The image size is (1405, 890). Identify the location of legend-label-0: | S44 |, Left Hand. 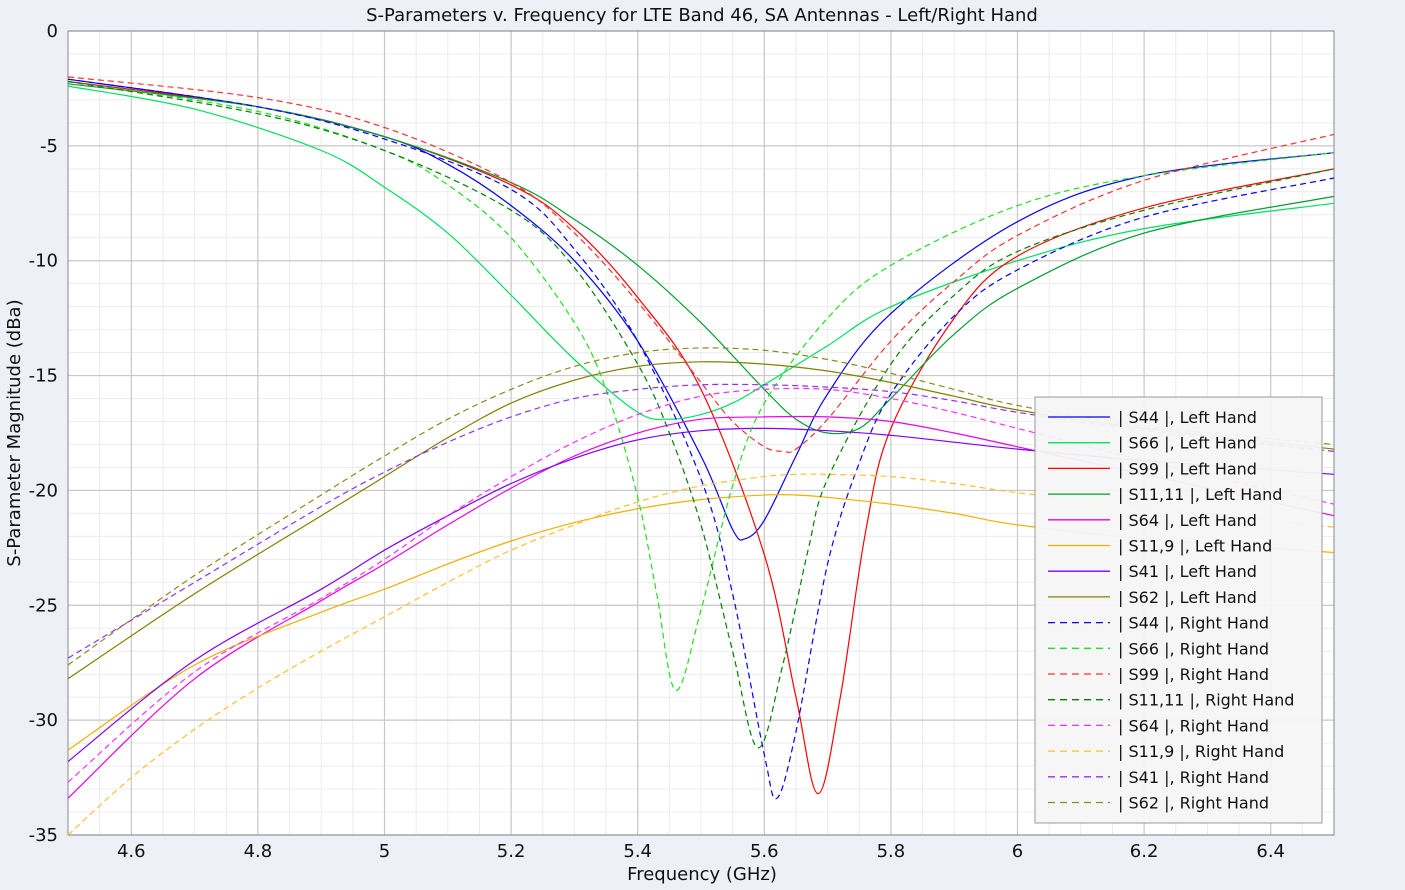
(1187, 417).